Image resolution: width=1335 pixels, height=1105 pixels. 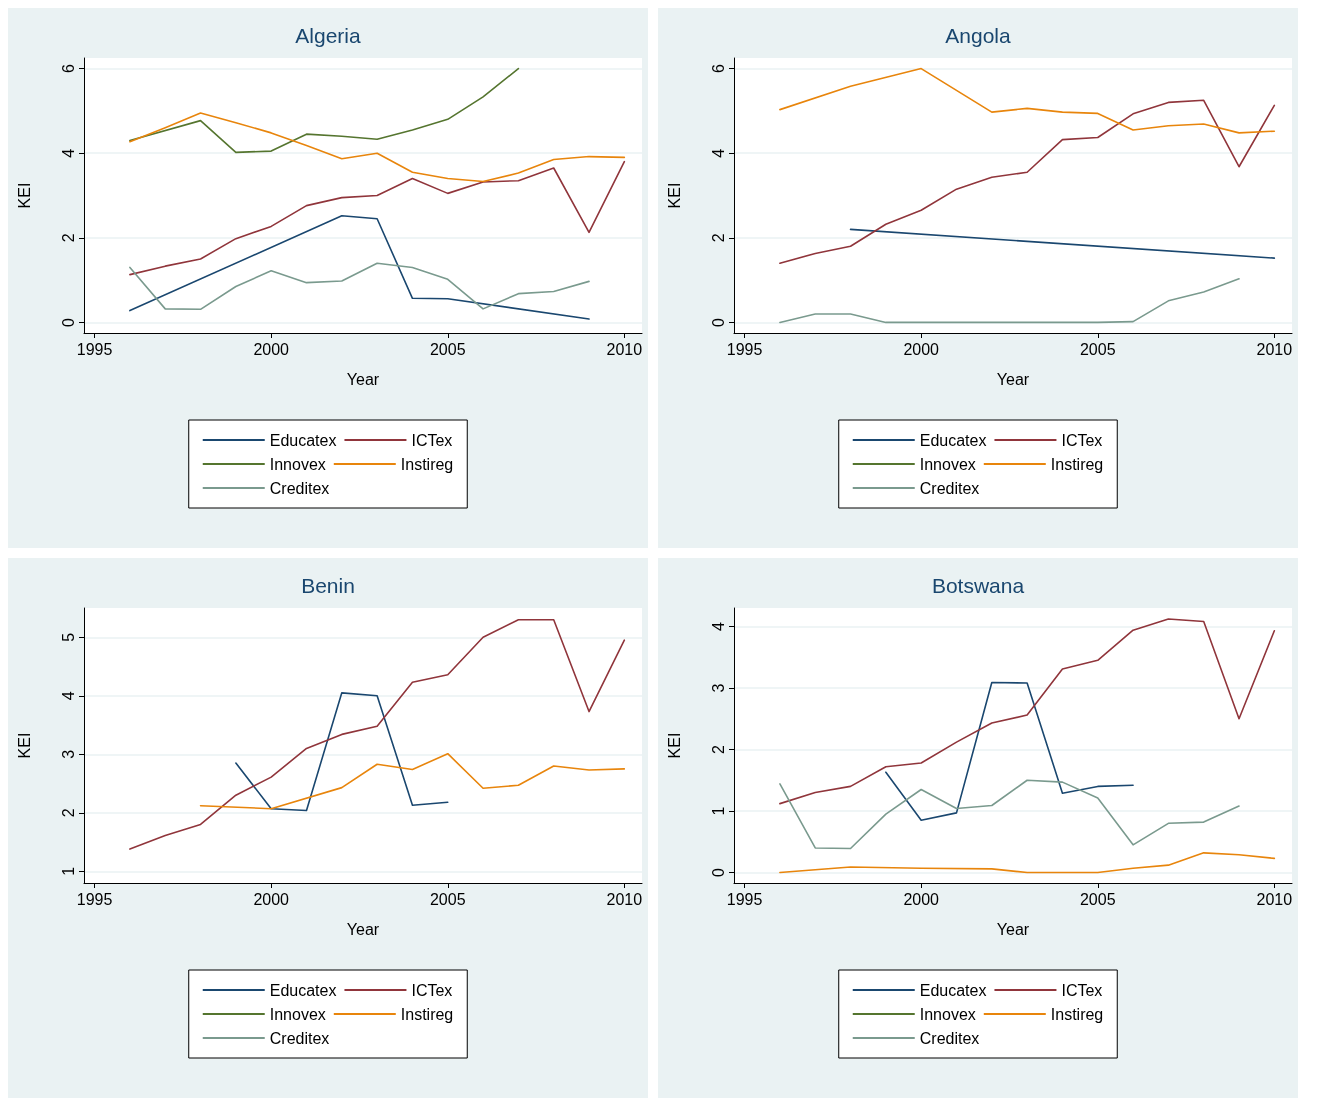 What do you see at coordinates (328, 585) in the screenshot?
I see `chart-title: Benin` at bounding box center [328, 585].